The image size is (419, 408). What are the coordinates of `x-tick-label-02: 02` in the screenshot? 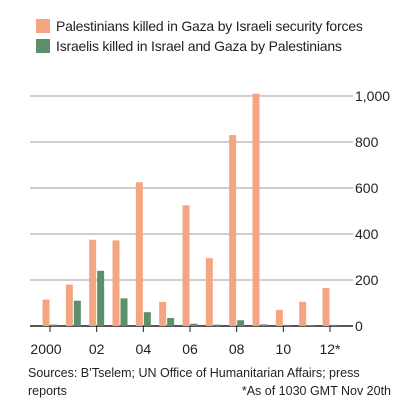 It's located at (97, 349).